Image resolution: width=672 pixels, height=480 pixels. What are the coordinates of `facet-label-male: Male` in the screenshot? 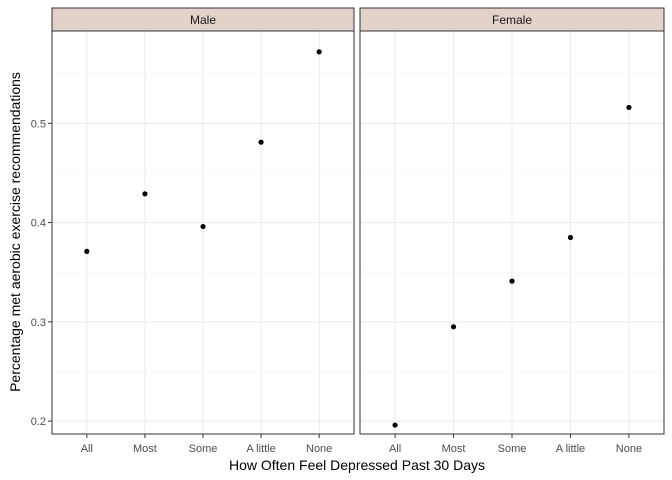 It's located at (203, 20).